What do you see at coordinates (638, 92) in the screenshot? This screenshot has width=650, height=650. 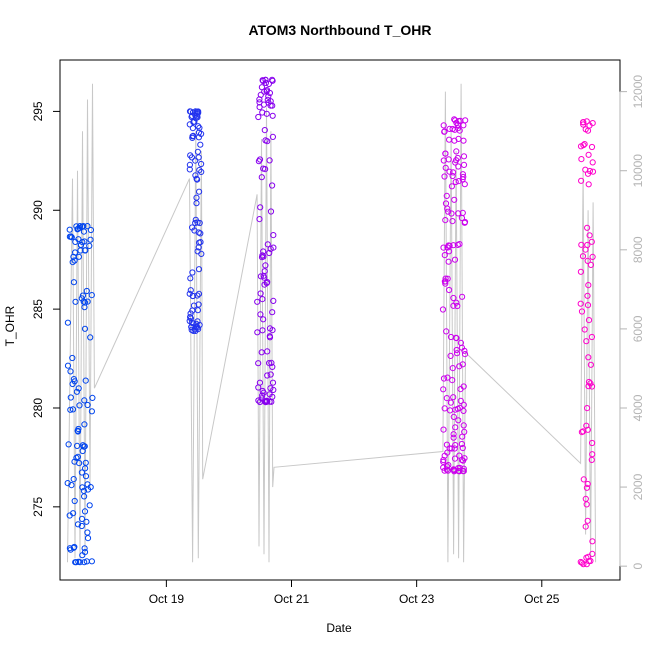 I see `y2-tick-label: 12000` at bounding box center [638, 92].